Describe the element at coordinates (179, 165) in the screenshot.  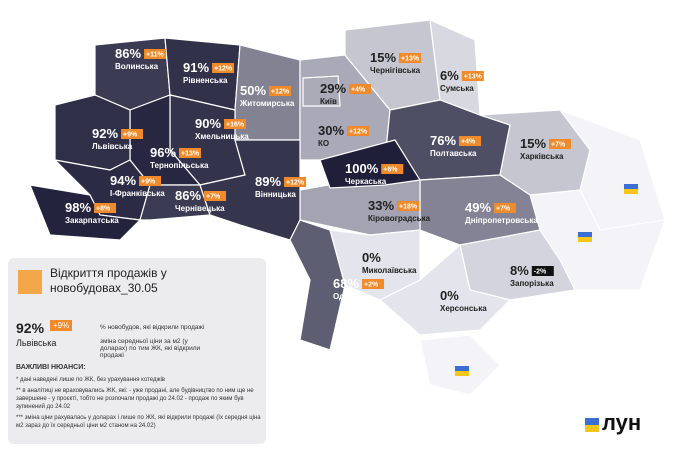
I see `region-name: Тернопільська` at that location.